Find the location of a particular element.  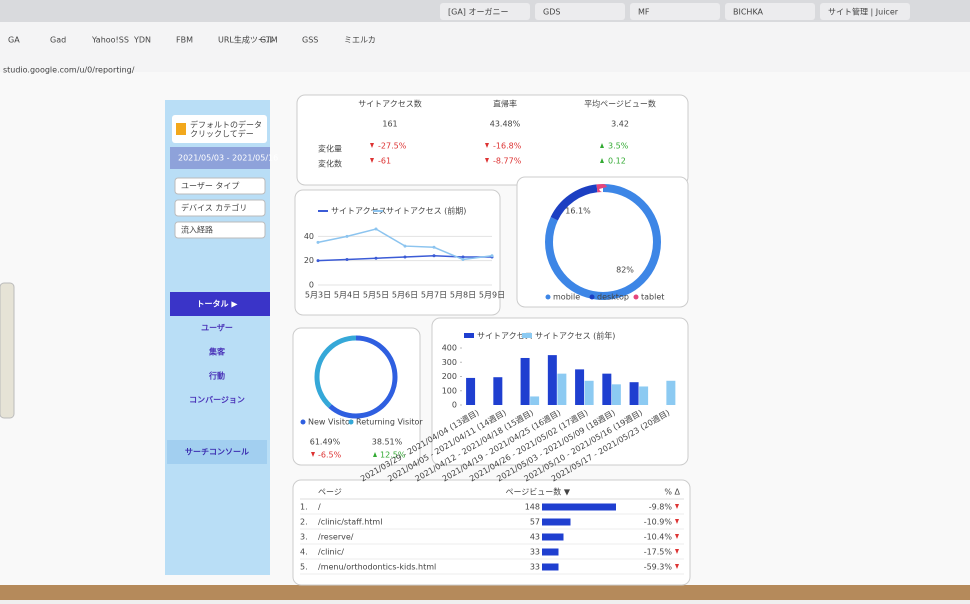

score-change: -16.8% is located at coordinates (507, 146).